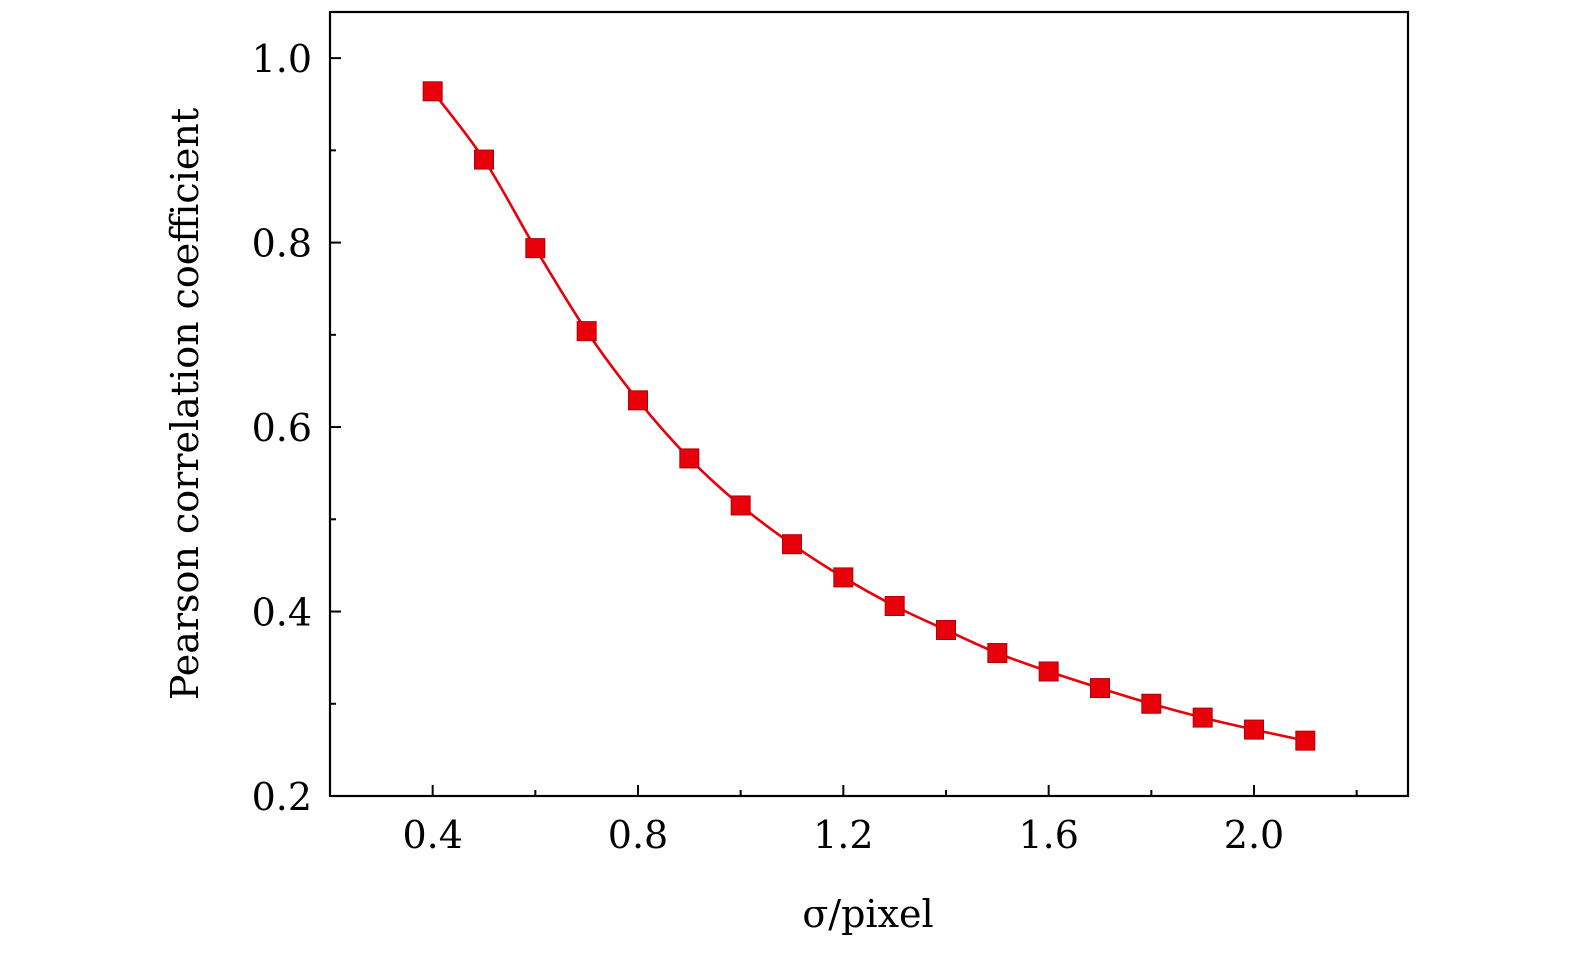  What do you see at coordinates (843, 835) in the screenshot?
I see `x-tick-label: 1.2` at bounding box center [843, 835].